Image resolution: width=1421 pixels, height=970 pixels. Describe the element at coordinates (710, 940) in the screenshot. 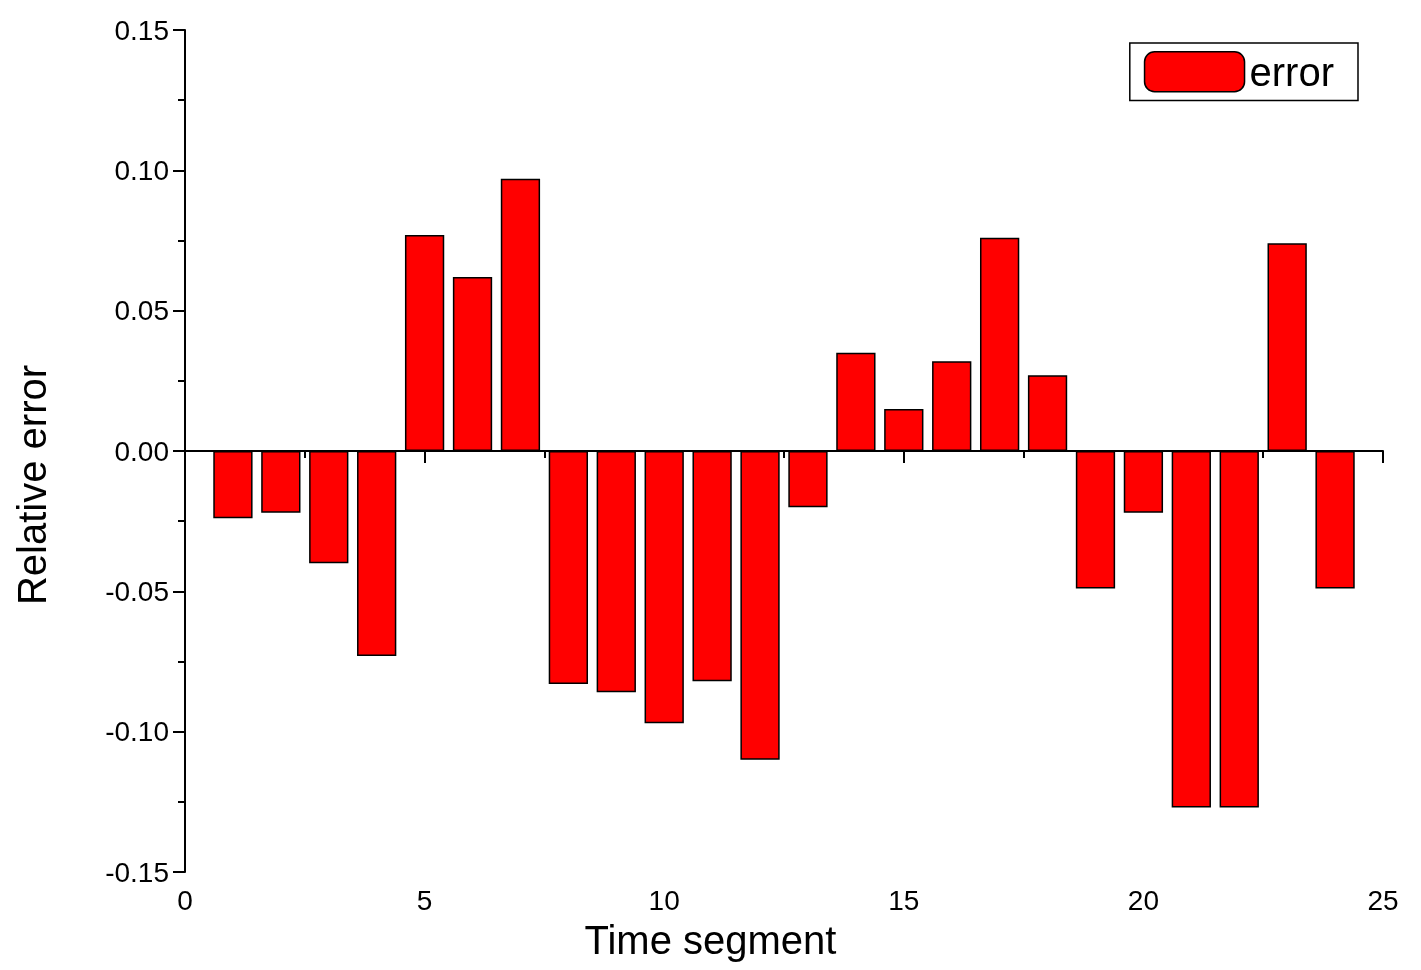

I see `x-axis-title: Time segment` at that location.